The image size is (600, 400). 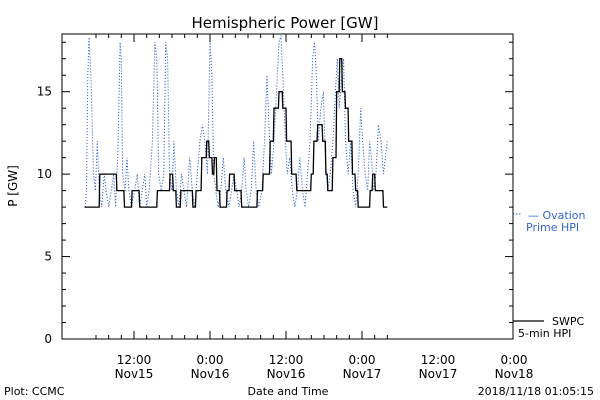 I want to click on y-axis-label: P [GW], so click(x=13, y=186).